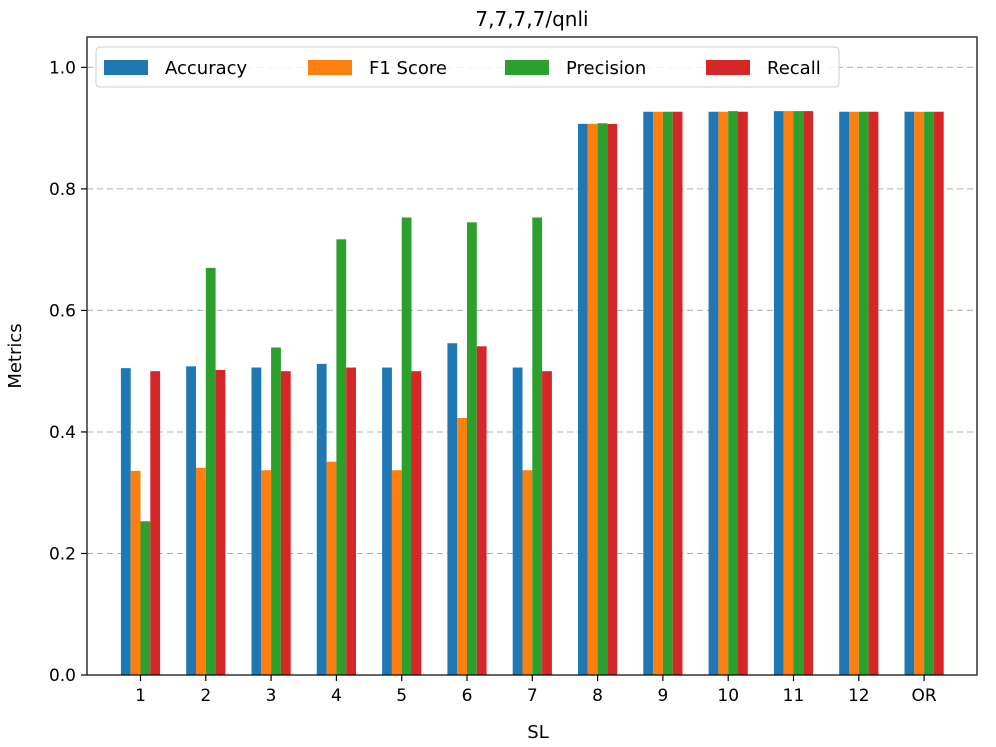 This screenshot has width=996, height=747. I want to click on x-tick-label: 11, so click(794, 696).